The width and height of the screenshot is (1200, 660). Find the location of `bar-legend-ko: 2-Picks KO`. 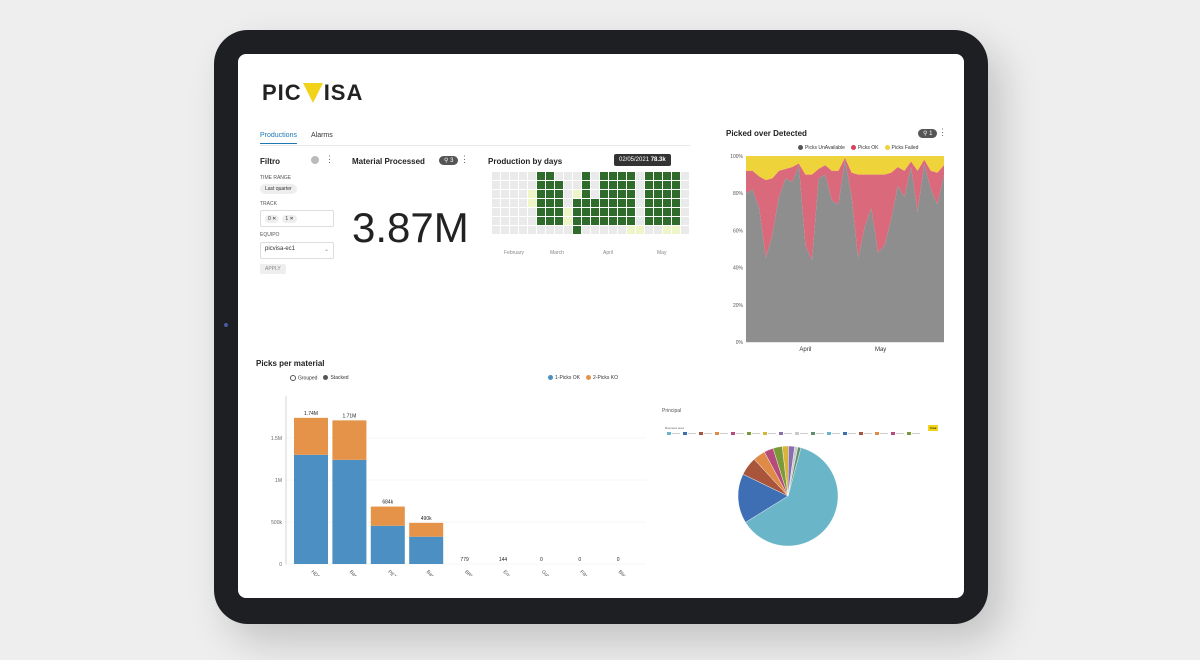

bar-legend-ko: 2-Picks KO is located at coordinates (602, 378).